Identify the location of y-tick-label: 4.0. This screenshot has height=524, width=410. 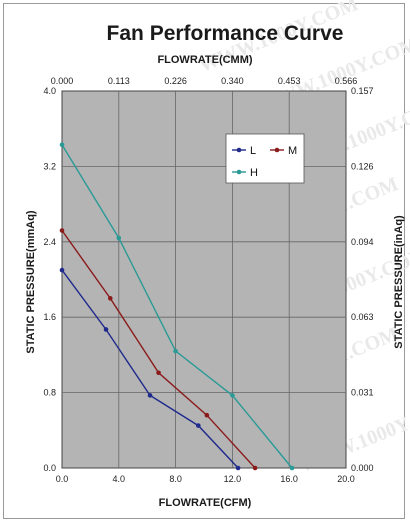
(49, 91).